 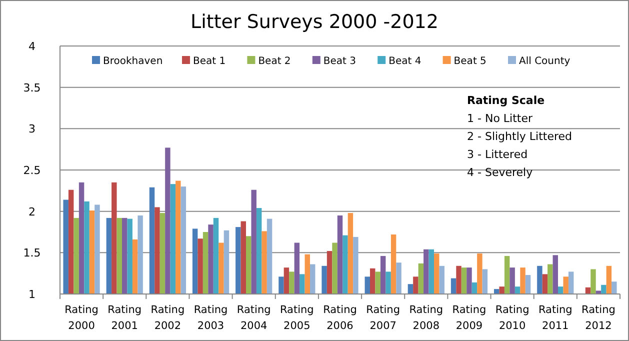 What do you see at coordinates (32, 211) in the screenshot?
I see `y-tick-label: 2` at bounding box center [32, 211].